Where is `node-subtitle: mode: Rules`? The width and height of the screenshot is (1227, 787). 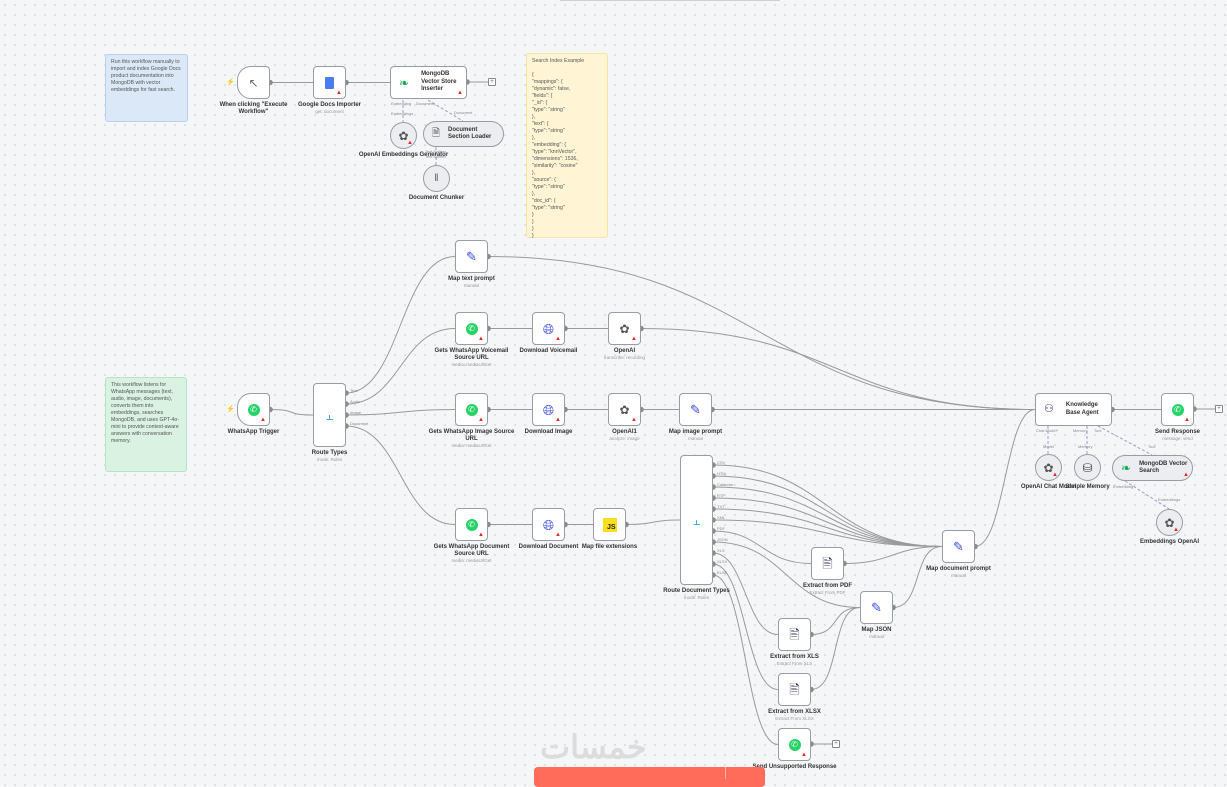
node-subtitle: mode: Rules is located at coordinates (329, 459).